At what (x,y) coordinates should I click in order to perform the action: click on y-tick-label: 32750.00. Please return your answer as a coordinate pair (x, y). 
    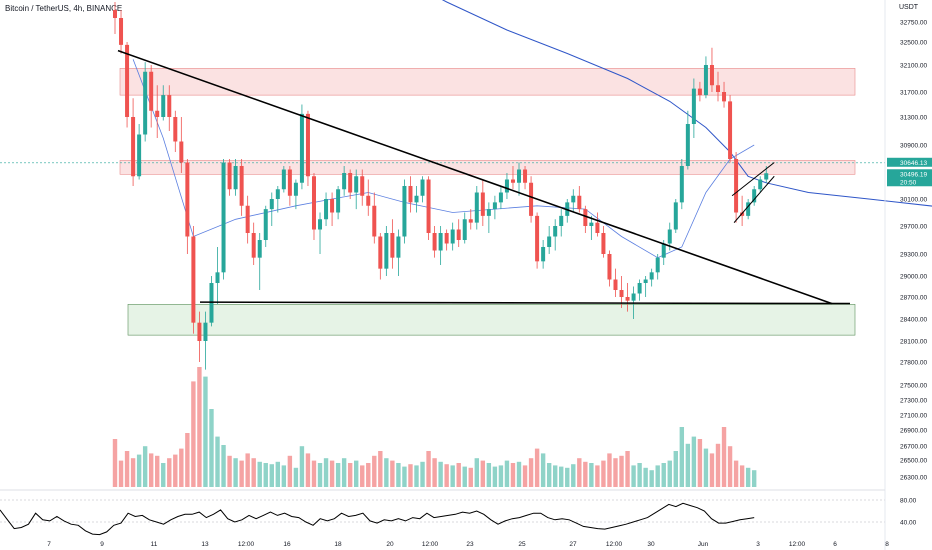
    Looking at the image, I should click on (913, 23).